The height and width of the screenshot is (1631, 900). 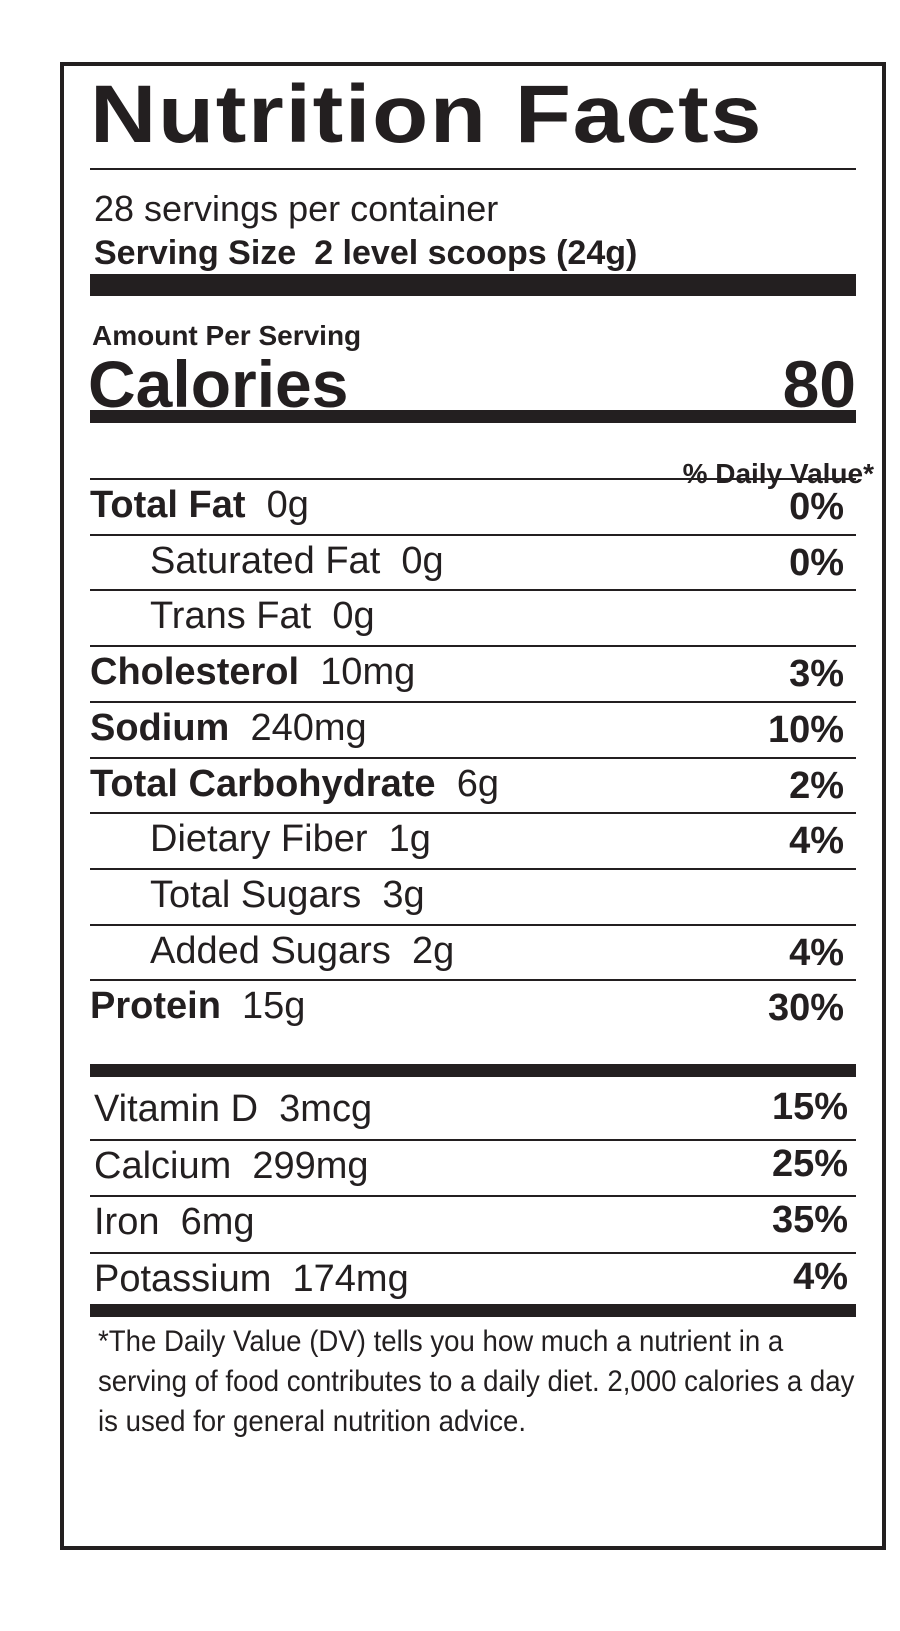 What do you see at coordinates (809, 1163) in the screenshot?
I see `vitamin-daily-value: 25%` at bounding box center [809, 1163].